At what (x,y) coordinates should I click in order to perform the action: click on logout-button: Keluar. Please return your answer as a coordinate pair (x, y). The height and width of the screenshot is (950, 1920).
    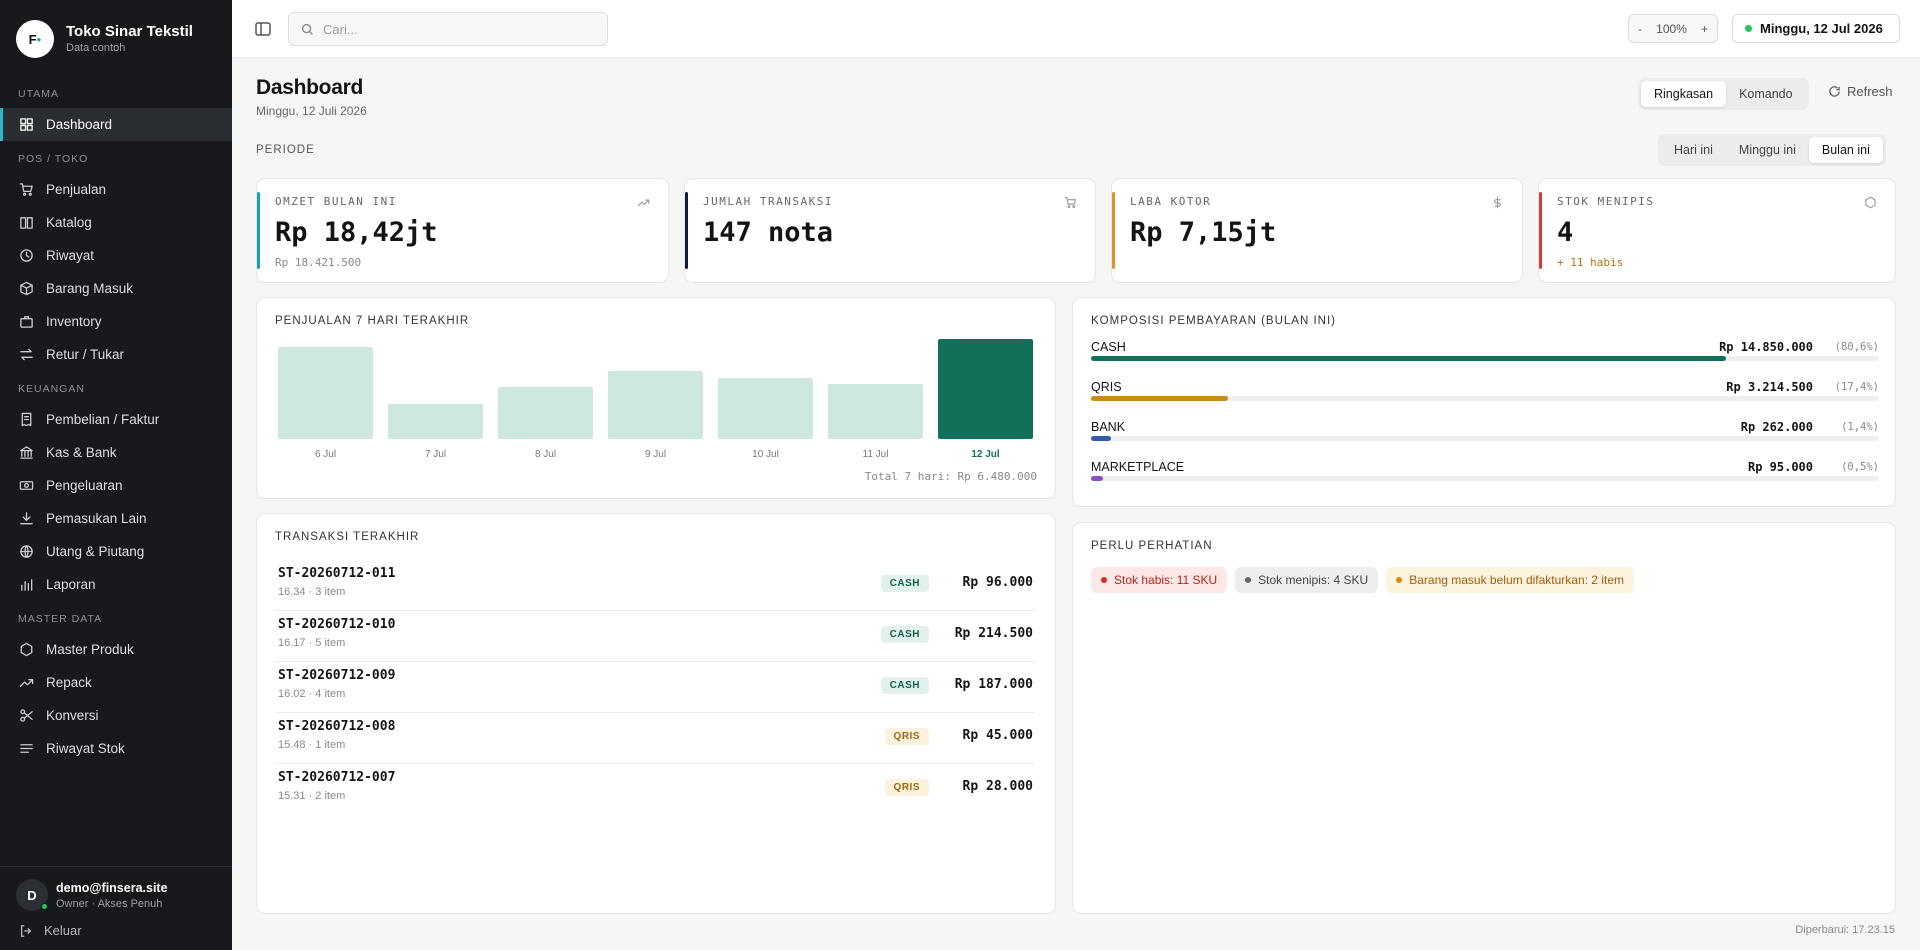
    Looking at the image, I should click on (50, 930).